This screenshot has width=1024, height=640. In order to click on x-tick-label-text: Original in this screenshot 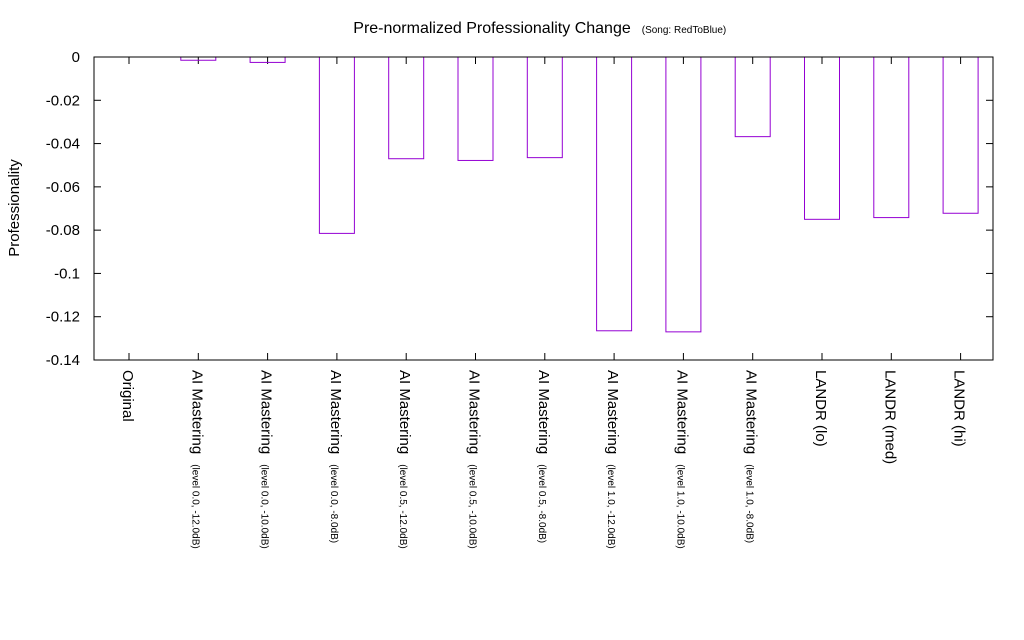, I will do `click(127, 396)`.